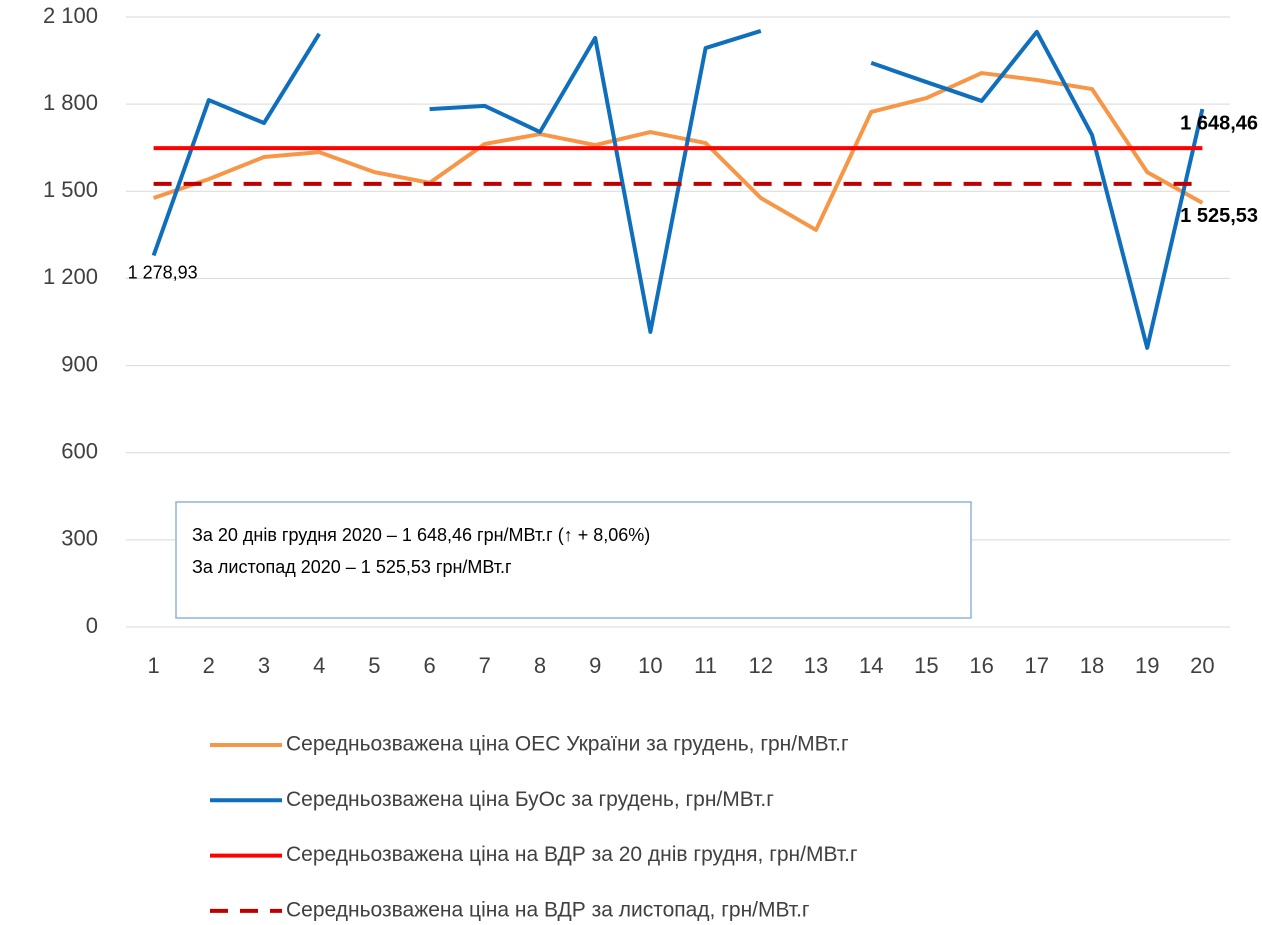  What do you see at coordinates (79, 451) in the screenshot?
I see `y-tick-label: 600` at bounding box center [79, 451].